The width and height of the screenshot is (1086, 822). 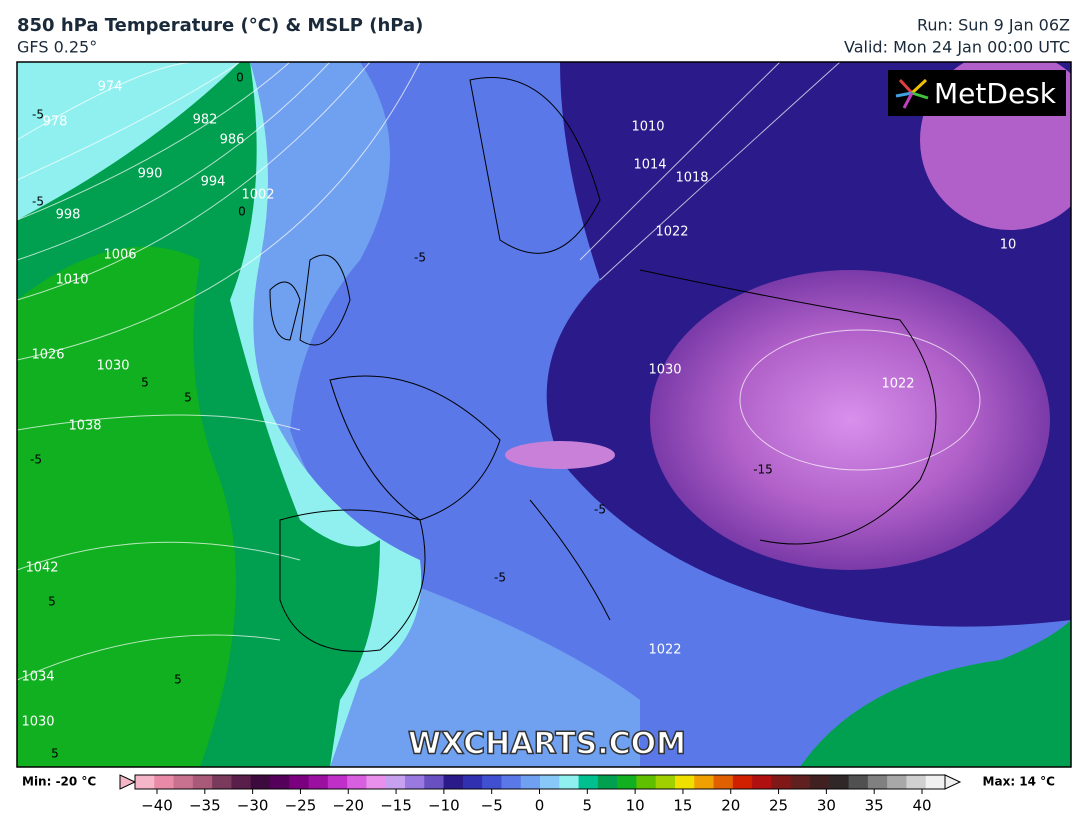 What do you see at coordinates (205, 806) in the screenshot?
I see `colorbar-tick-label: −35` at bounding box center [205, 806].